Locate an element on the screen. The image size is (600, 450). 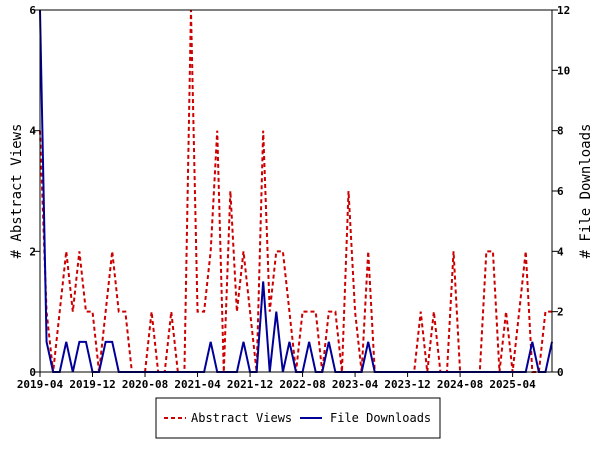
right-axis-title: # File Downloads is located at coordinates (586, 191).